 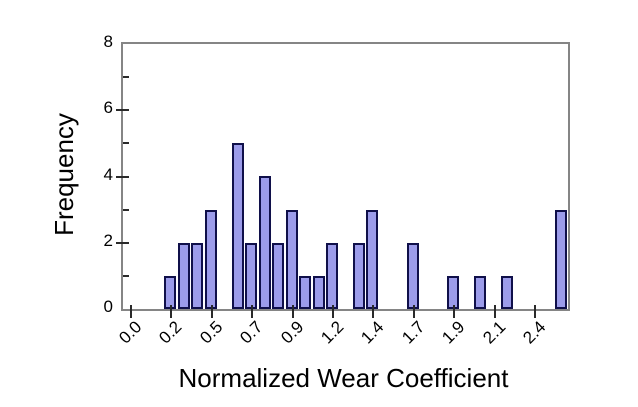 I want to click on x-tick-label: 0.0, so click(x=130, y=332).